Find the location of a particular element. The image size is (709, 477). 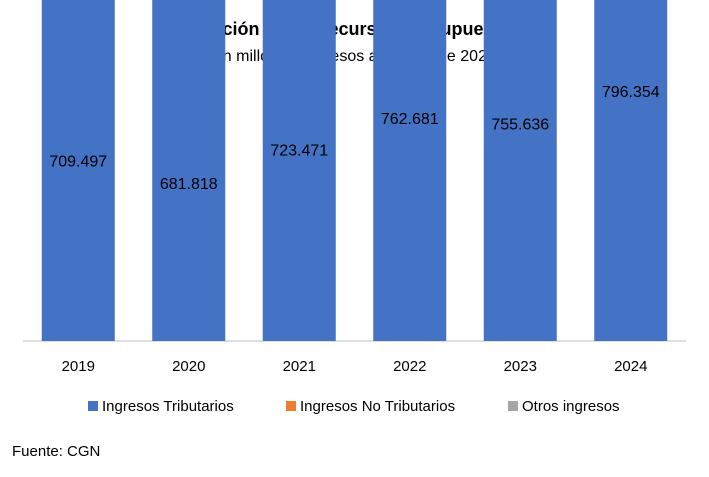

legend-label: Ingresos No Tributarios is located at coordinates (377, 406).